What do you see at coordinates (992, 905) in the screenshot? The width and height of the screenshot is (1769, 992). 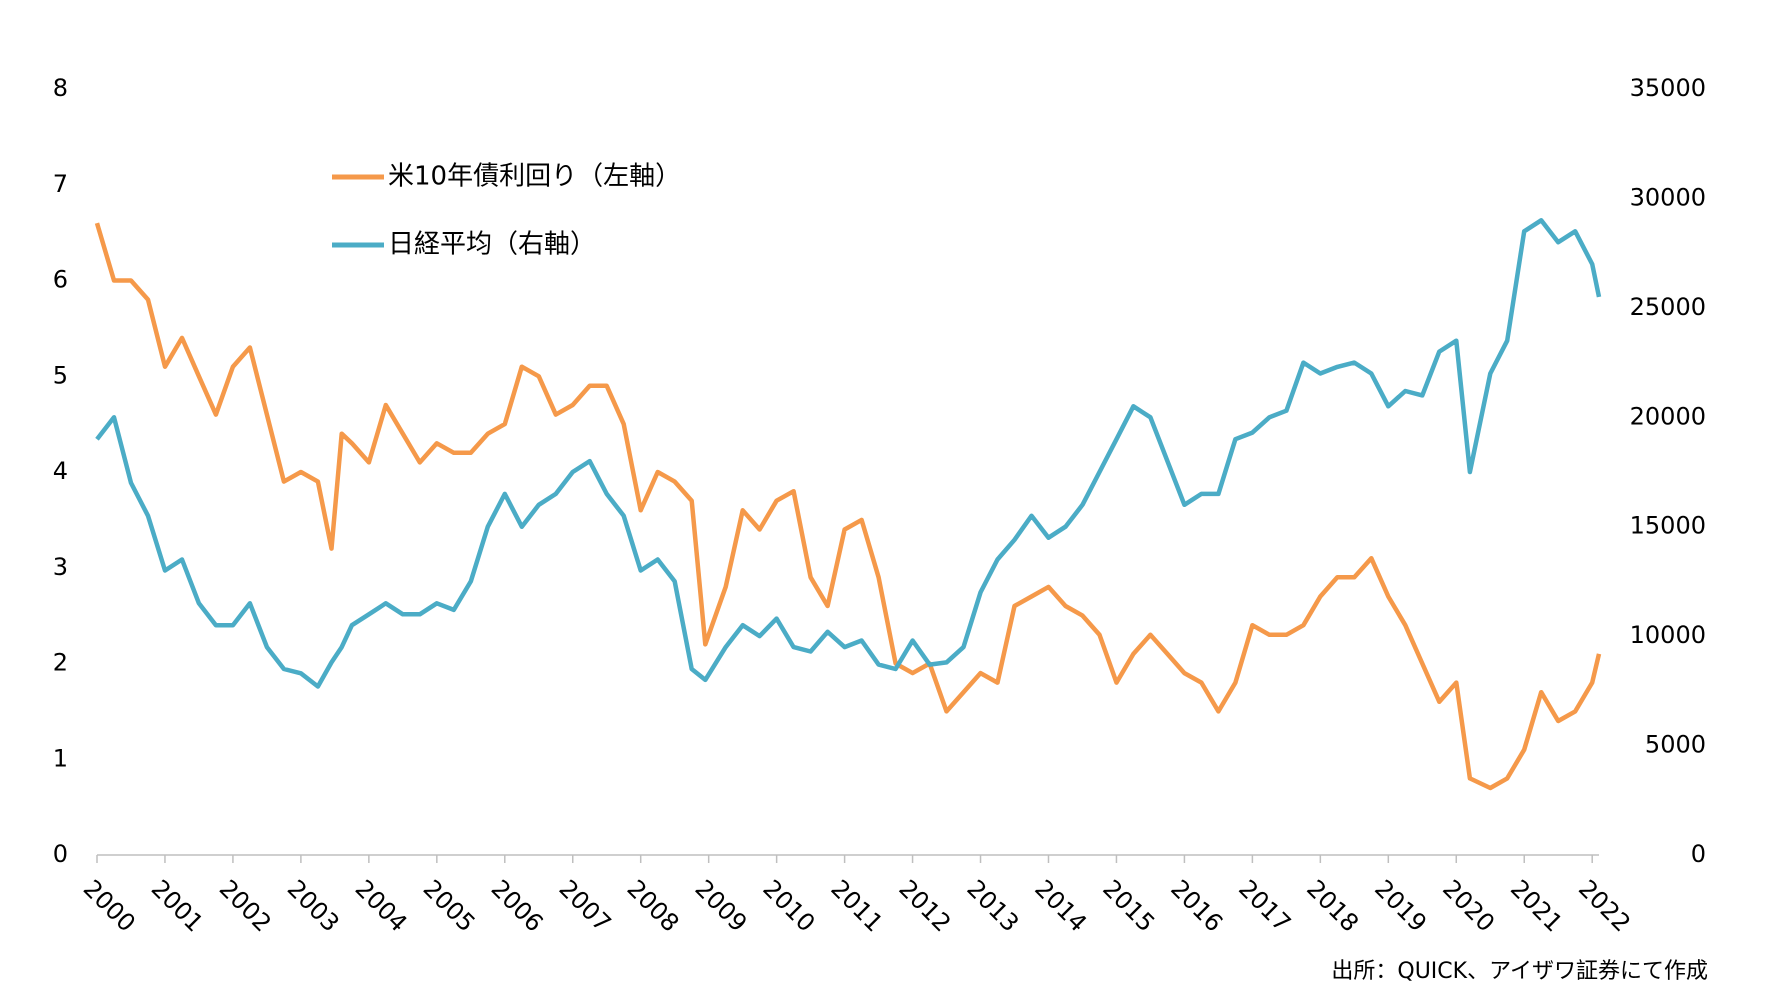 I see `x-tick-label: 2013` at bounding box center [992, 905].